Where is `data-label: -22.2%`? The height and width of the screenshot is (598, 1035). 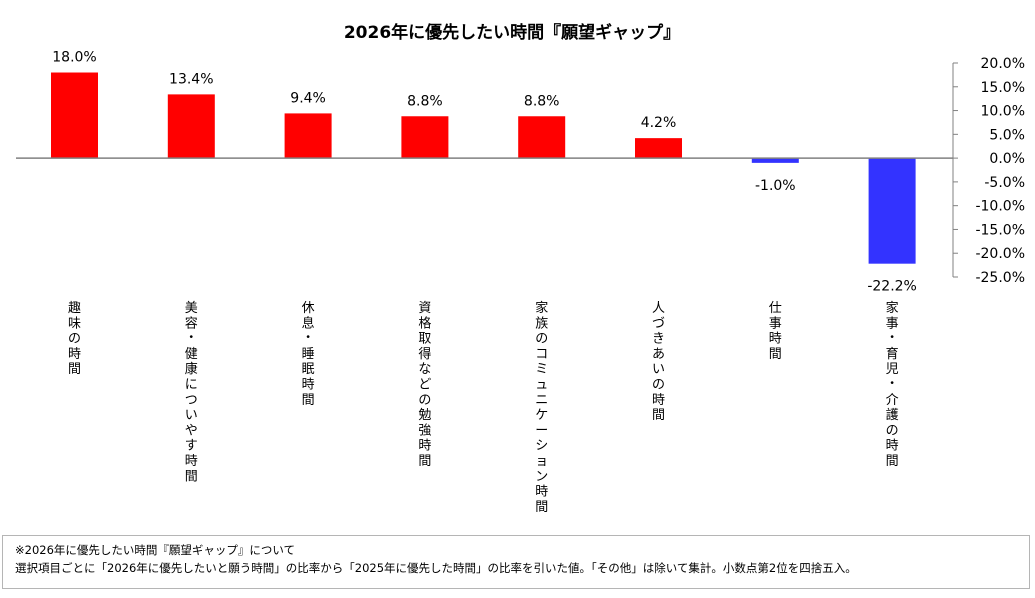
data-label: -22.2% is located at coordinates (892, 287).